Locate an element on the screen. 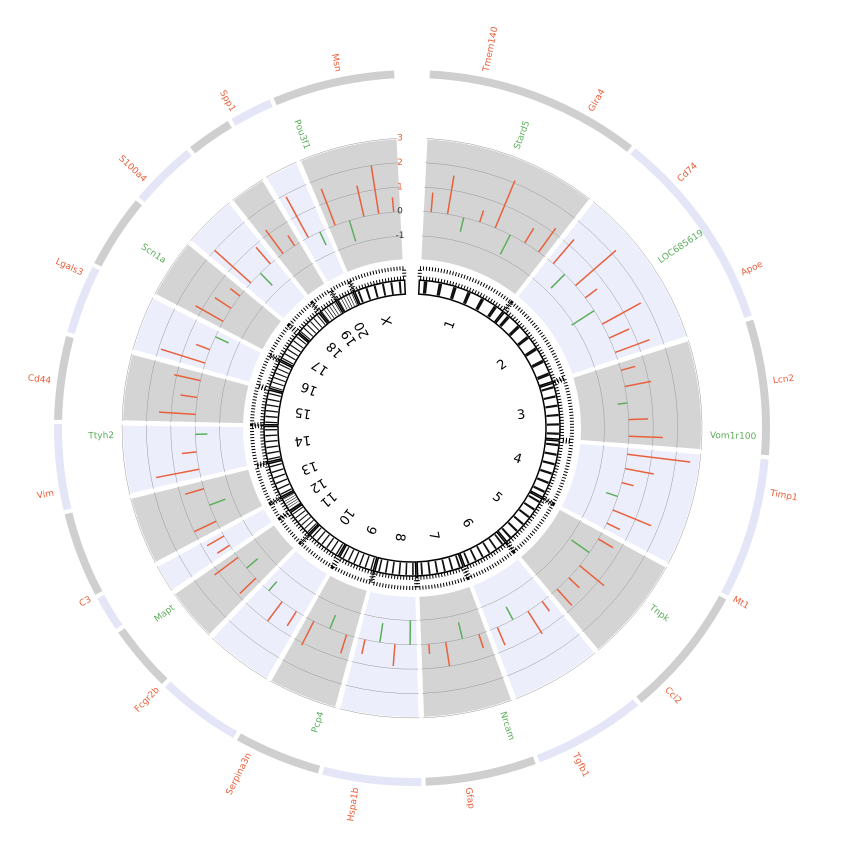 The width and height of the screenshot is (843, 854). chromosome-label: 6 is located at coordinates (467, 523).